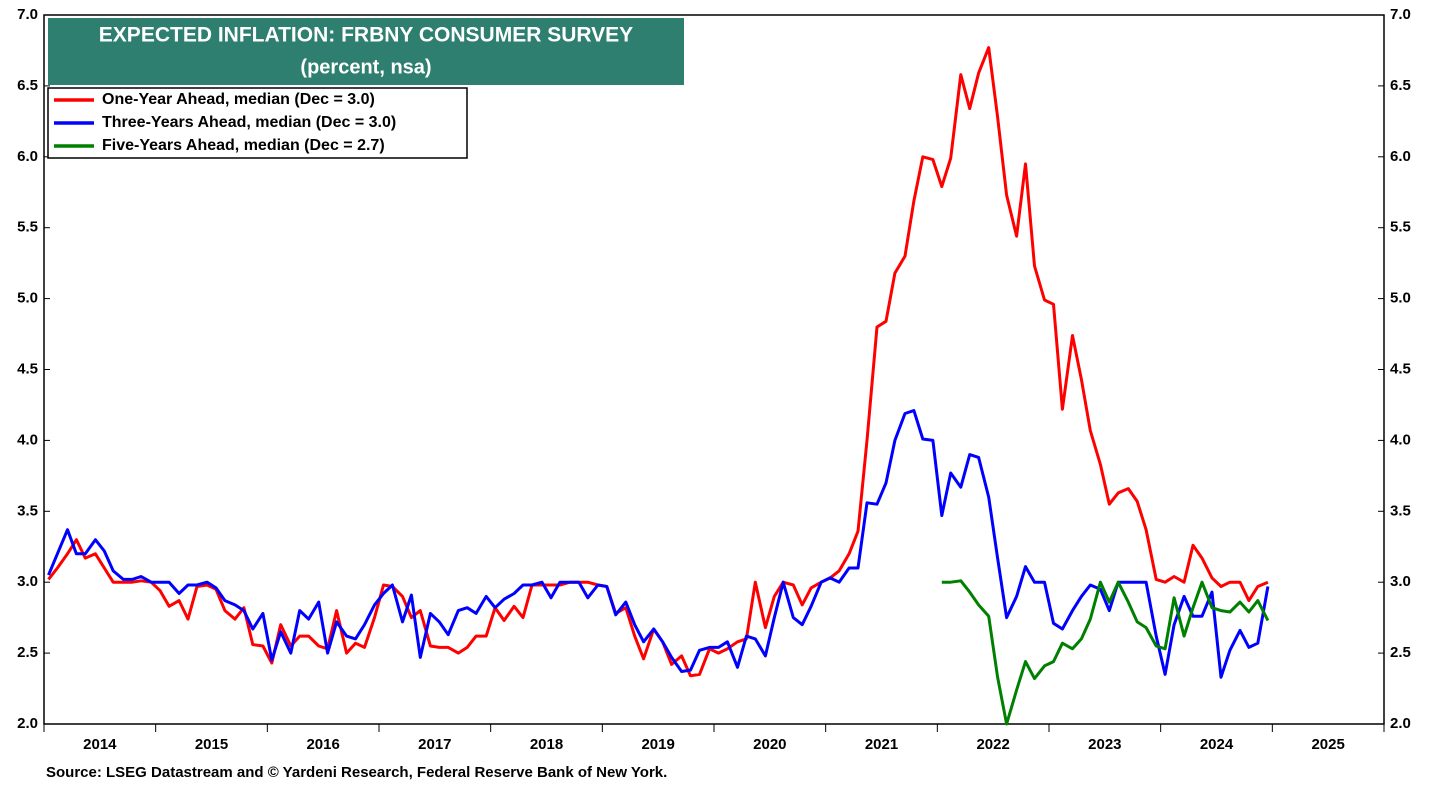 This screenshot has width=1439, height=787. I want to click on x-tick-label: 2016, so click(322, 744).